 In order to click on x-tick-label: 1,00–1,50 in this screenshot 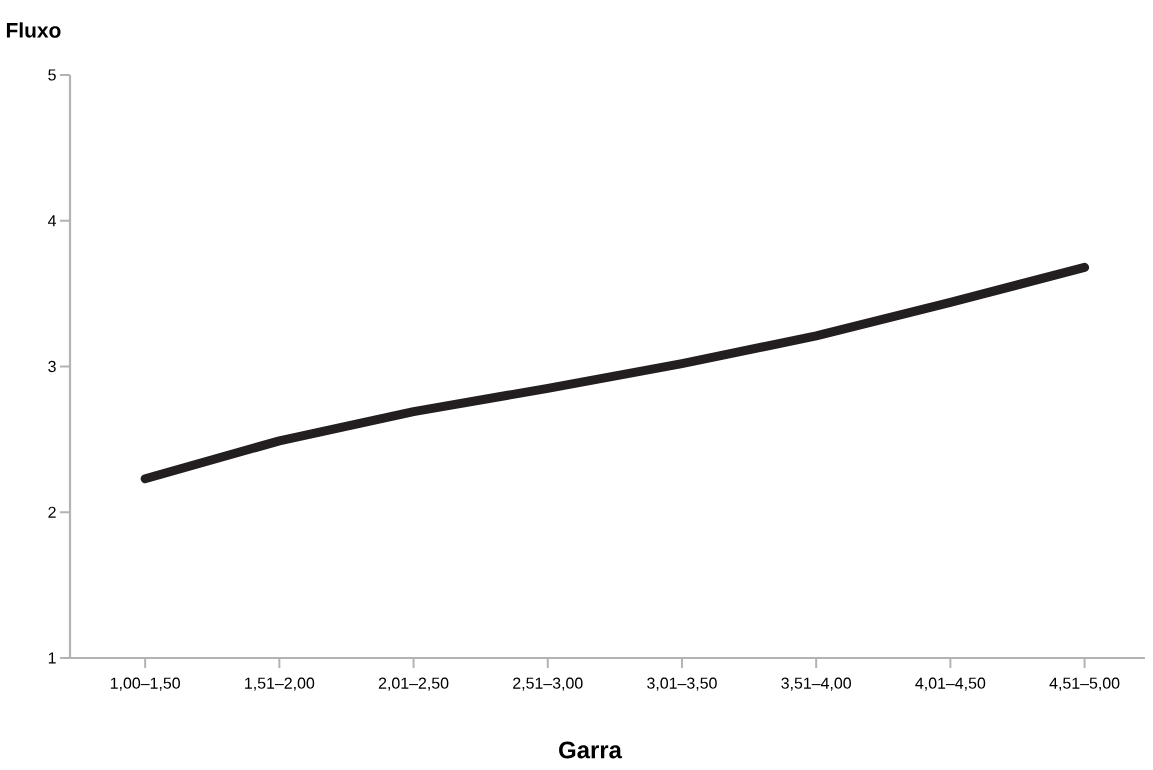, I will do `click(145, 684)`.